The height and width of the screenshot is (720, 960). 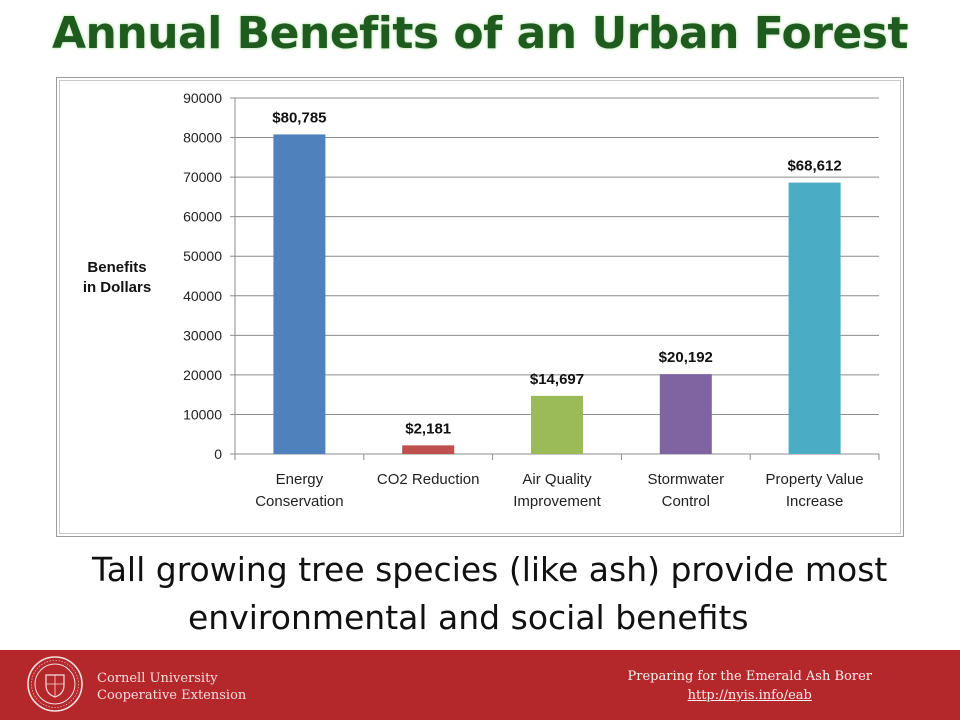 What do you see at coordinates (202, 375) in the screenshot?
I see `y-tick-label: 20000` at bounding box center [202, 375].